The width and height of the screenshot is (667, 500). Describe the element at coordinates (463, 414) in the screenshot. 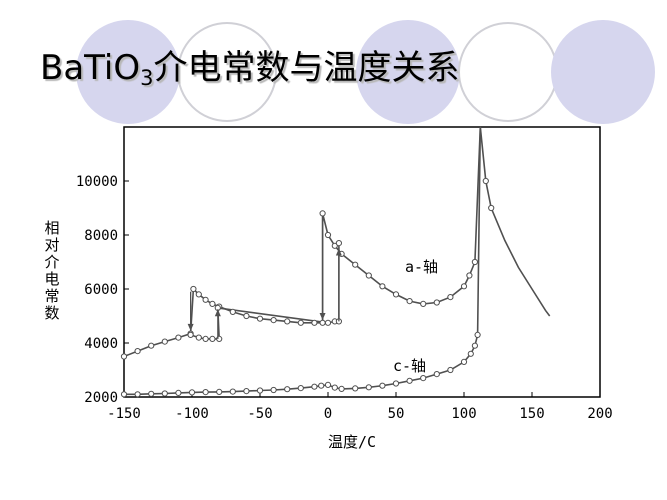

I see `x-tick-label: 100` at that location.